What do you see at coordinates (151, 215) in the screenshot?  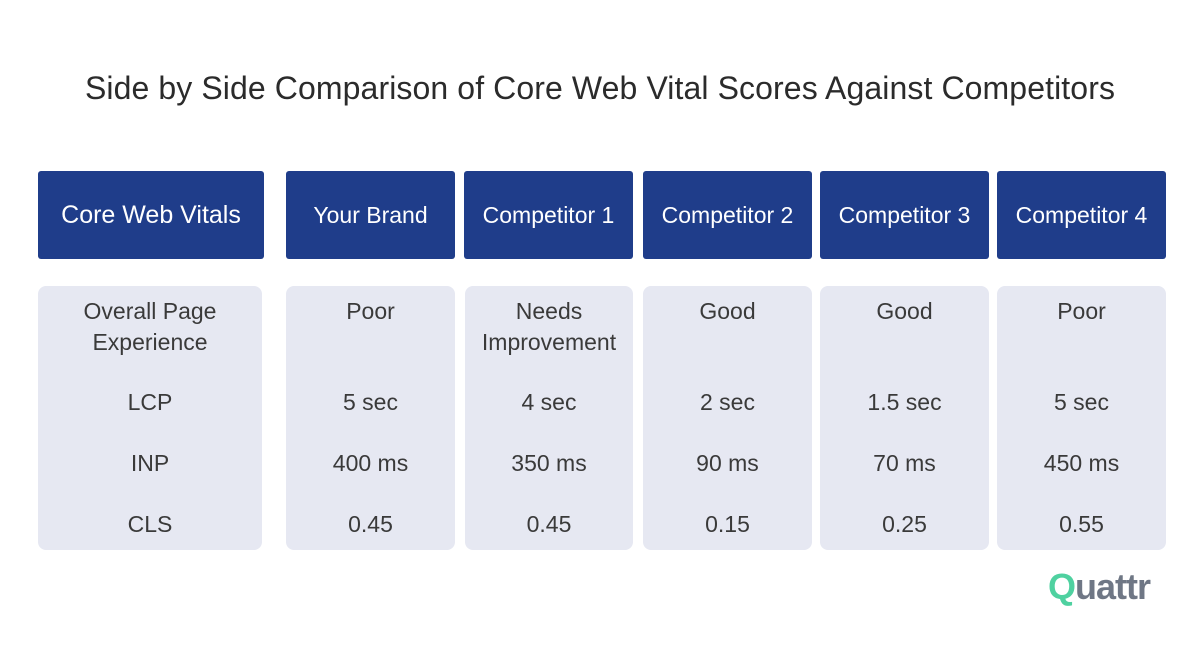 I see `header-core-web-vitals: Core Web Vitals` at bounding box center [151, 215].